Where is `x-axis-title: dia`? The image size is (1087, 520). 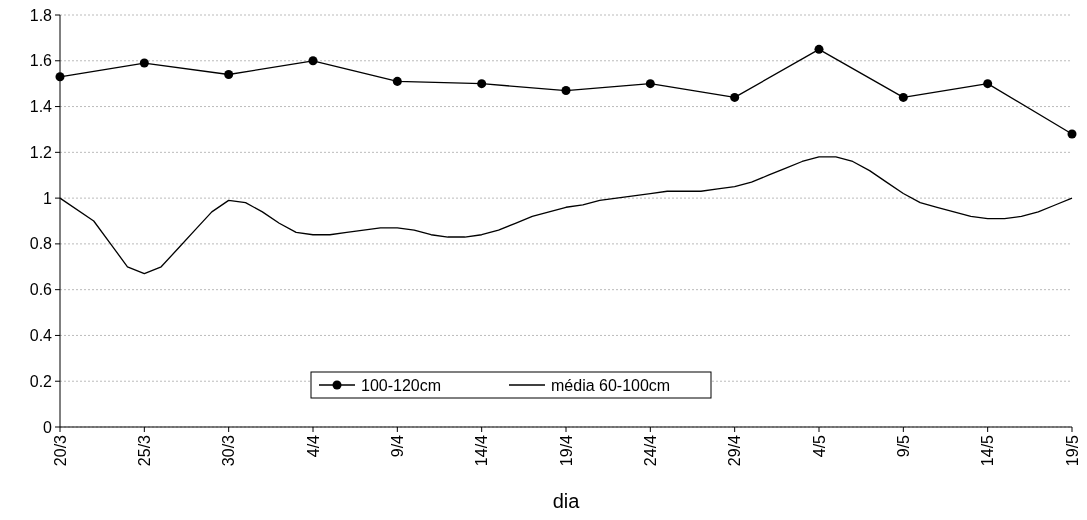 x-axis-title: dia is located at coordinates (566, 501).